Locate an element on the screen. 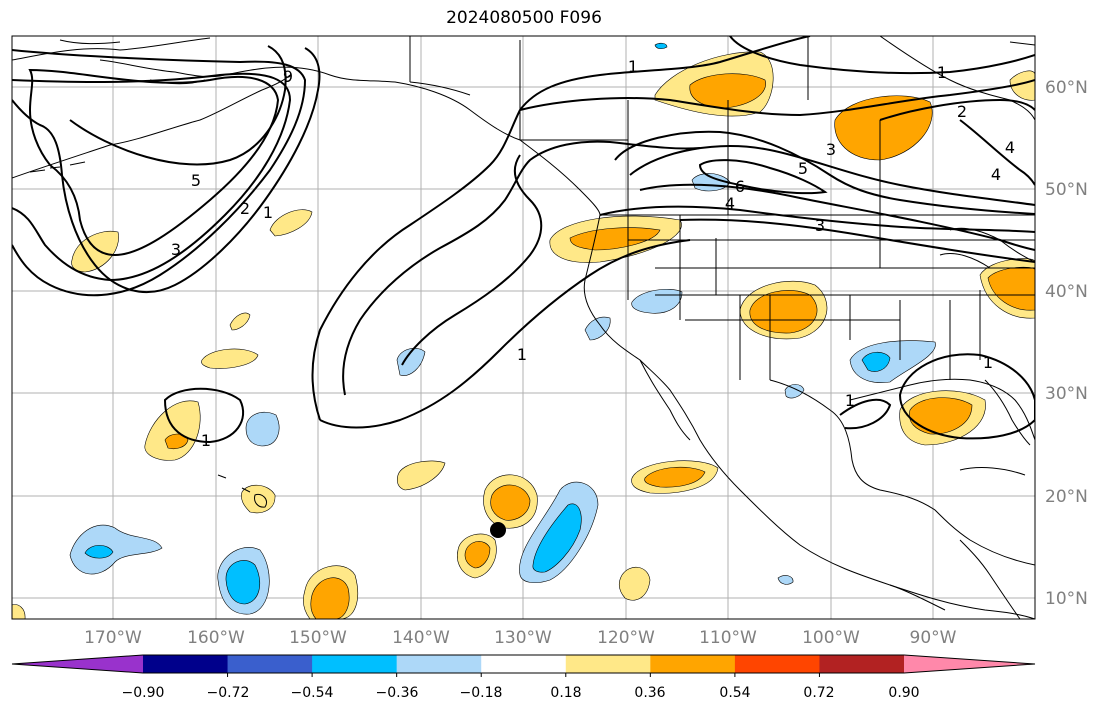 Image resolution: width=1105 pixels, height=712 pixels. lon-tick-label: 90°W is located at coordinates (933, 638).